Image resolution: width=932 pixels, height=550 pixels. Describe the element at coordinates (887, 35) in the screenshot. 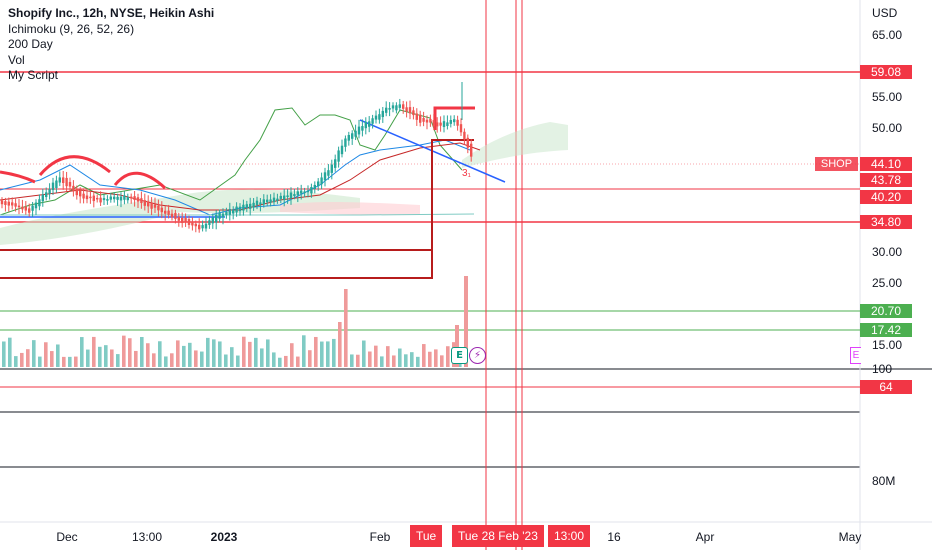

I see `price-tick: 65.00` at that location.